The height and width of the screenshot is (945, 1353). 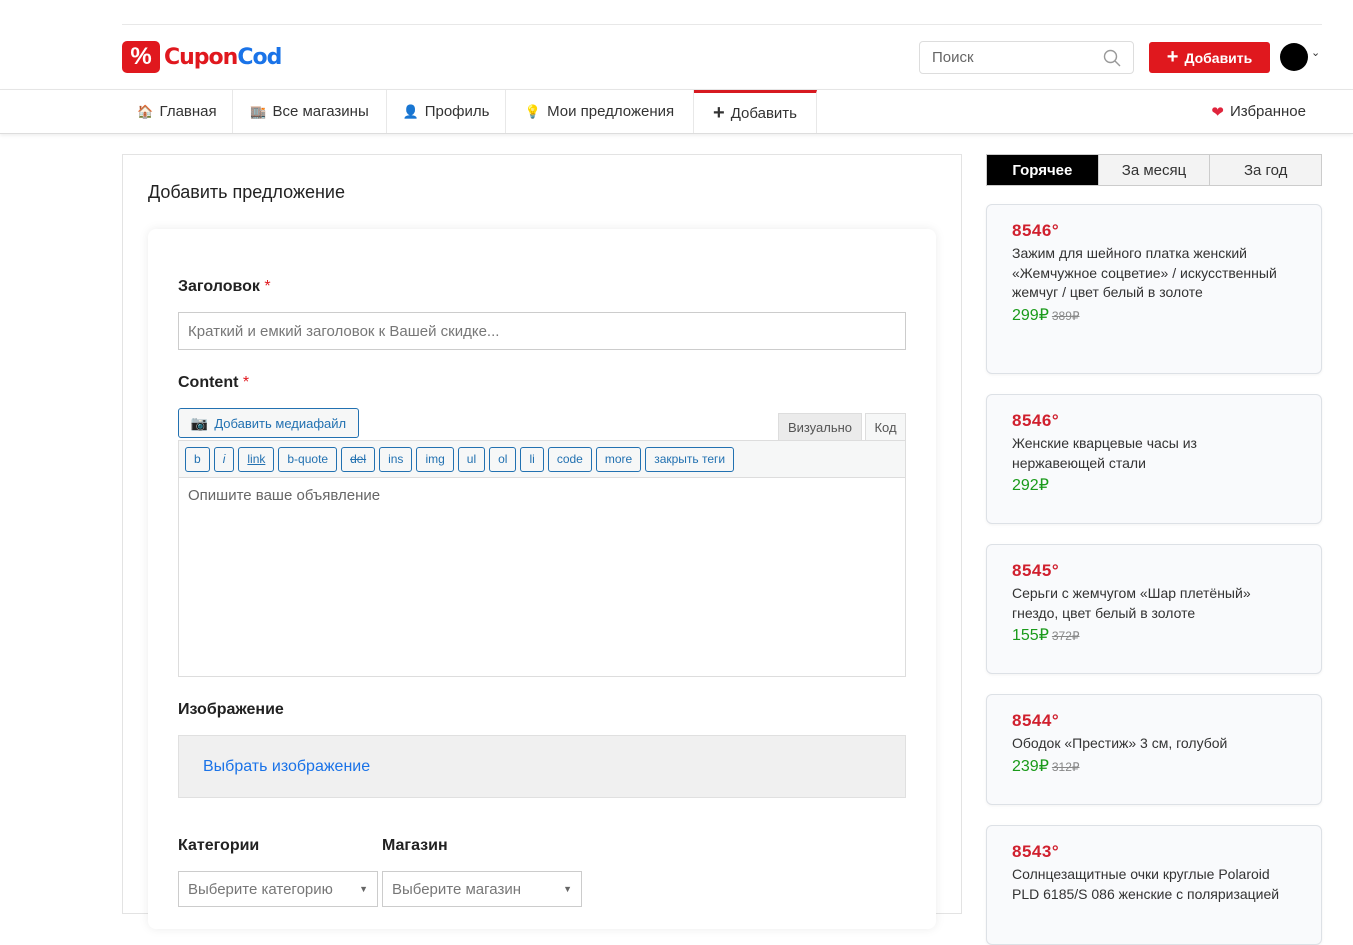 I want to click on add-button-label: Добавить, so click(x=1218, y=57).